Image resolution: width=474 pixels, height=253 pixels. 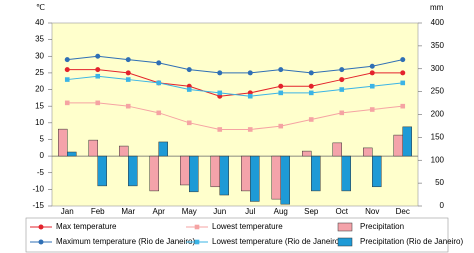 I want to click on y-tick-label: -5, so click(x=41, y=172).